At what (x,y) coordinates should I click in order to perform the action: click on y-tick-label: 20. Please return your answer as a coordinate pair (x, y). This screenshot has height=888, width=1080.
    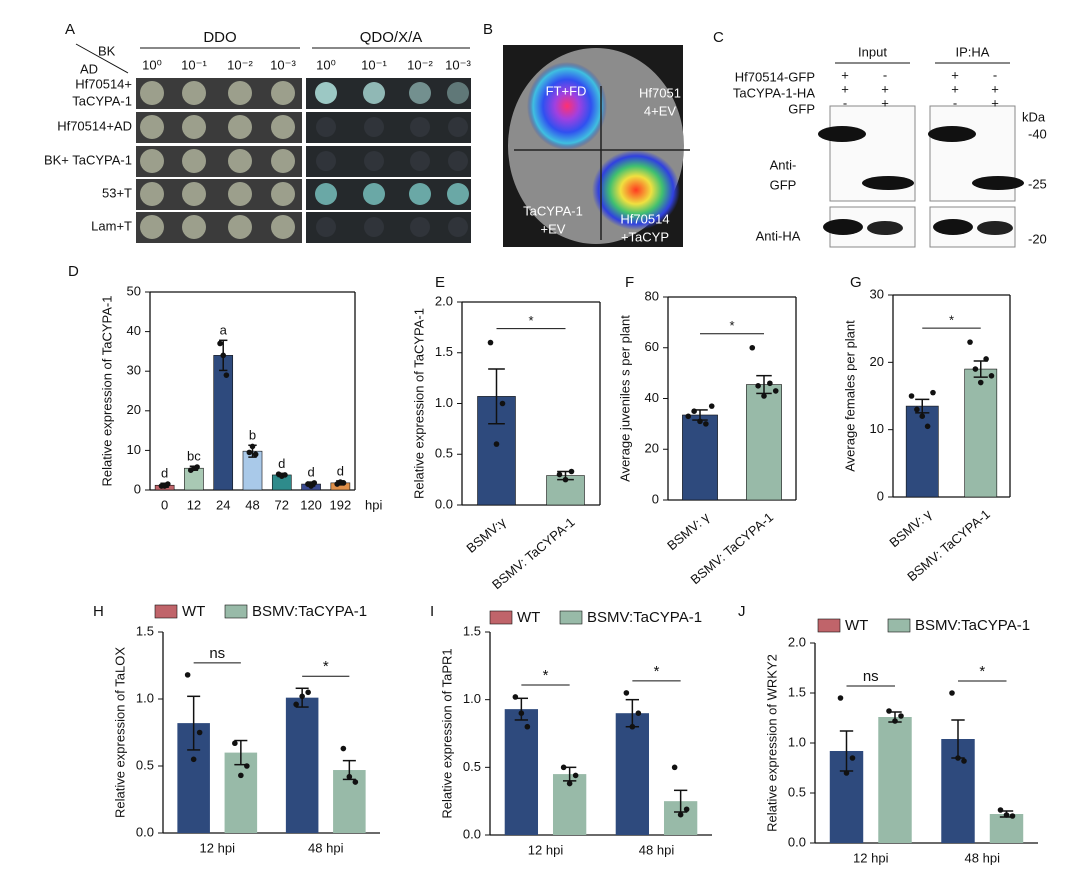
    Looking at the image, I should click on (877, 361).